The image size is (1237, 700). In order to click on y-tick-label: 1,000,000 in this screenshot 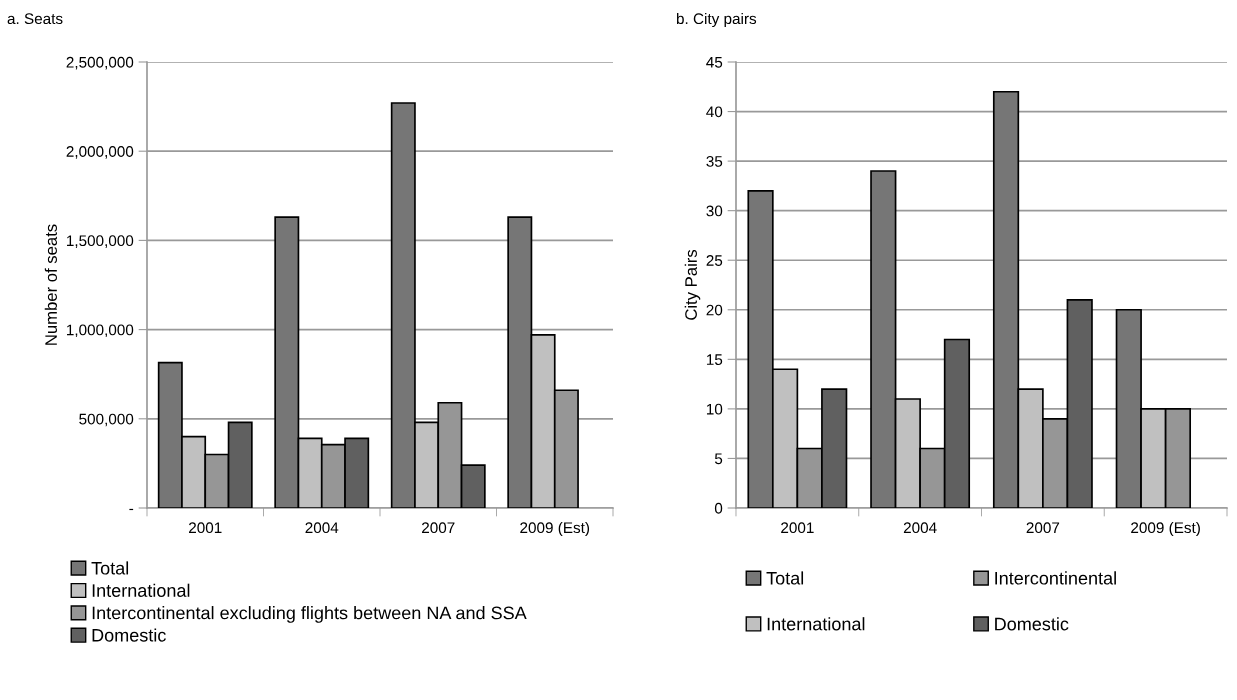, I will do `click(100, 331)`.